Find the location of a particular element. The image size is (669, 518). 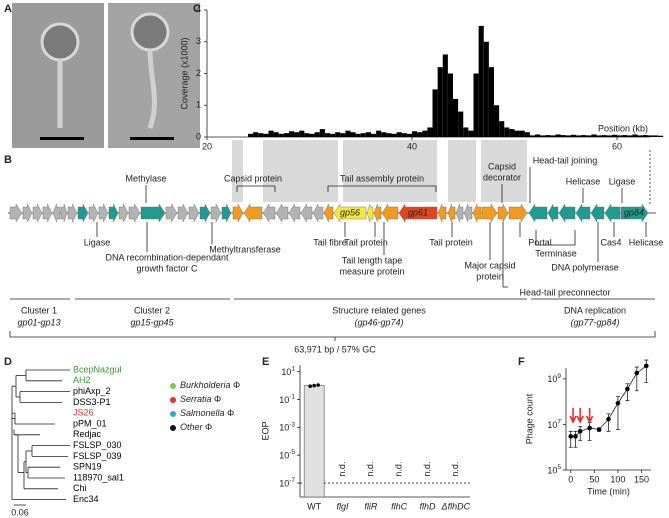

treatment-arrow is located at coordinates (580, 416).